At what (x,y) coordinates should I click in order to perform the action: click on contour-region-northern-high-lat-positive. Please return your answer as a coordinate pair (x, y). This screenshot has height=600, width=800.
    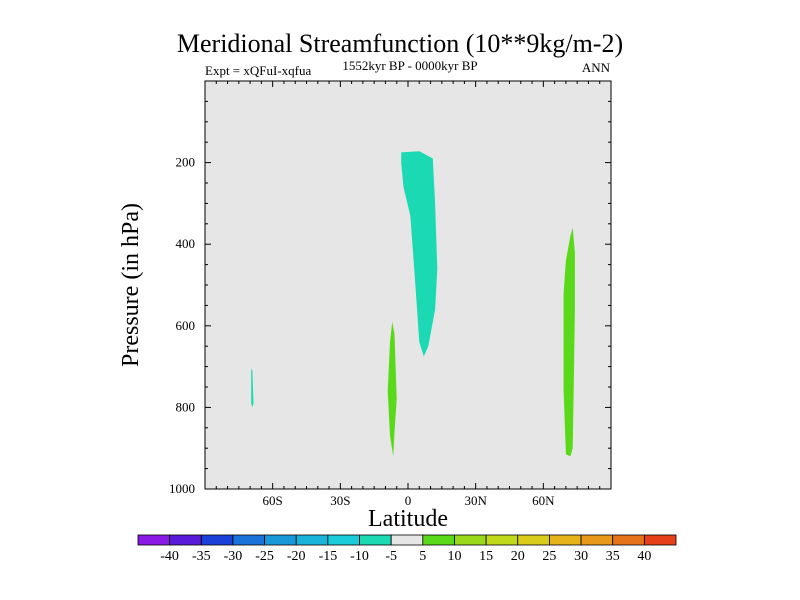
    Looking at the image, I should click on (569, 342).